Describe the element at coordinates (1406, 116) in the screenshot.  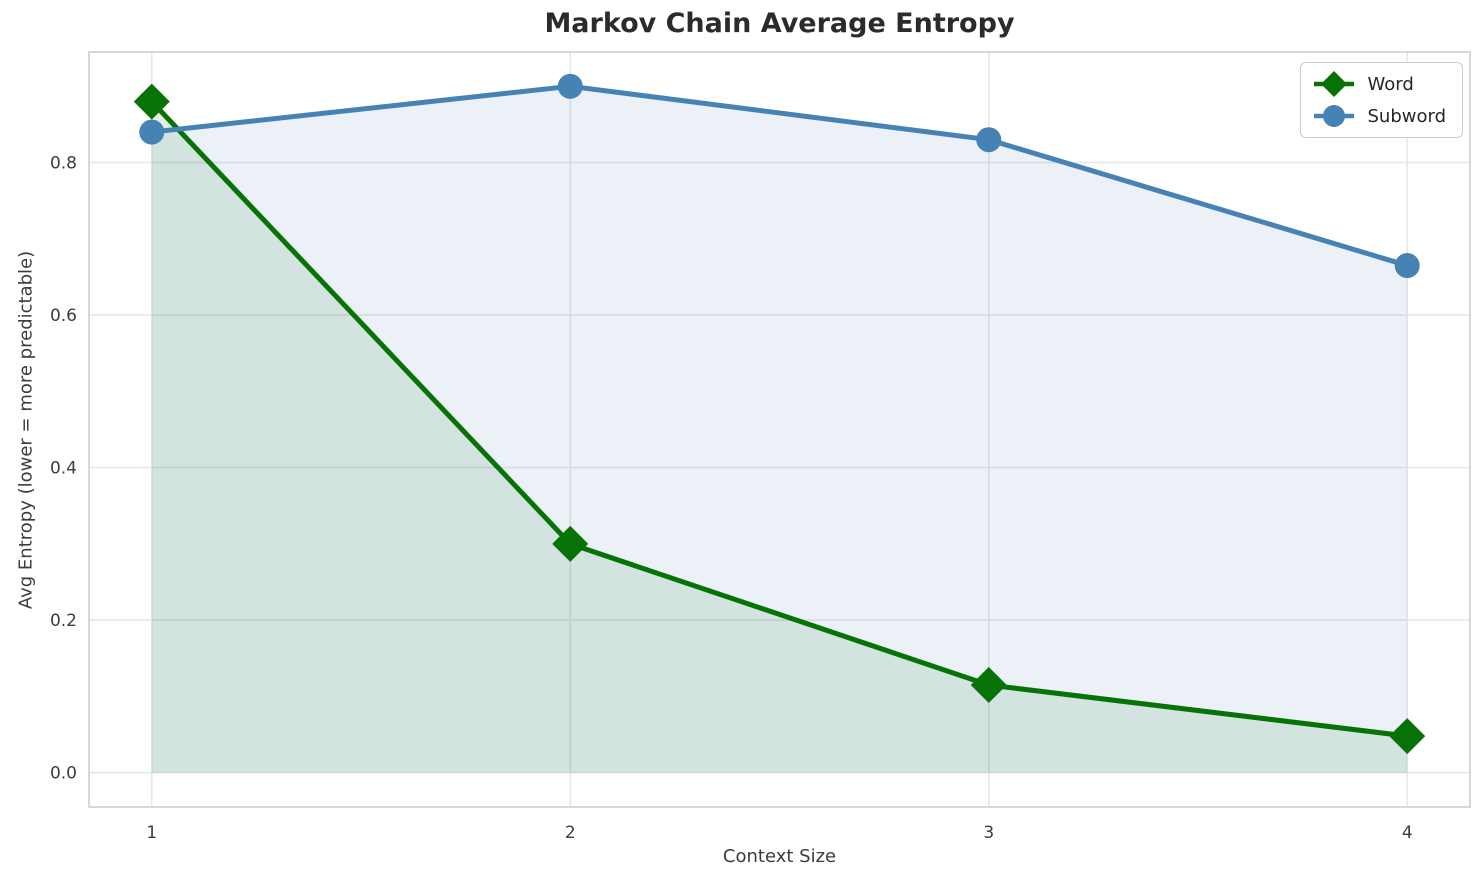
I see `legend-label-subword: Subword` at that location.